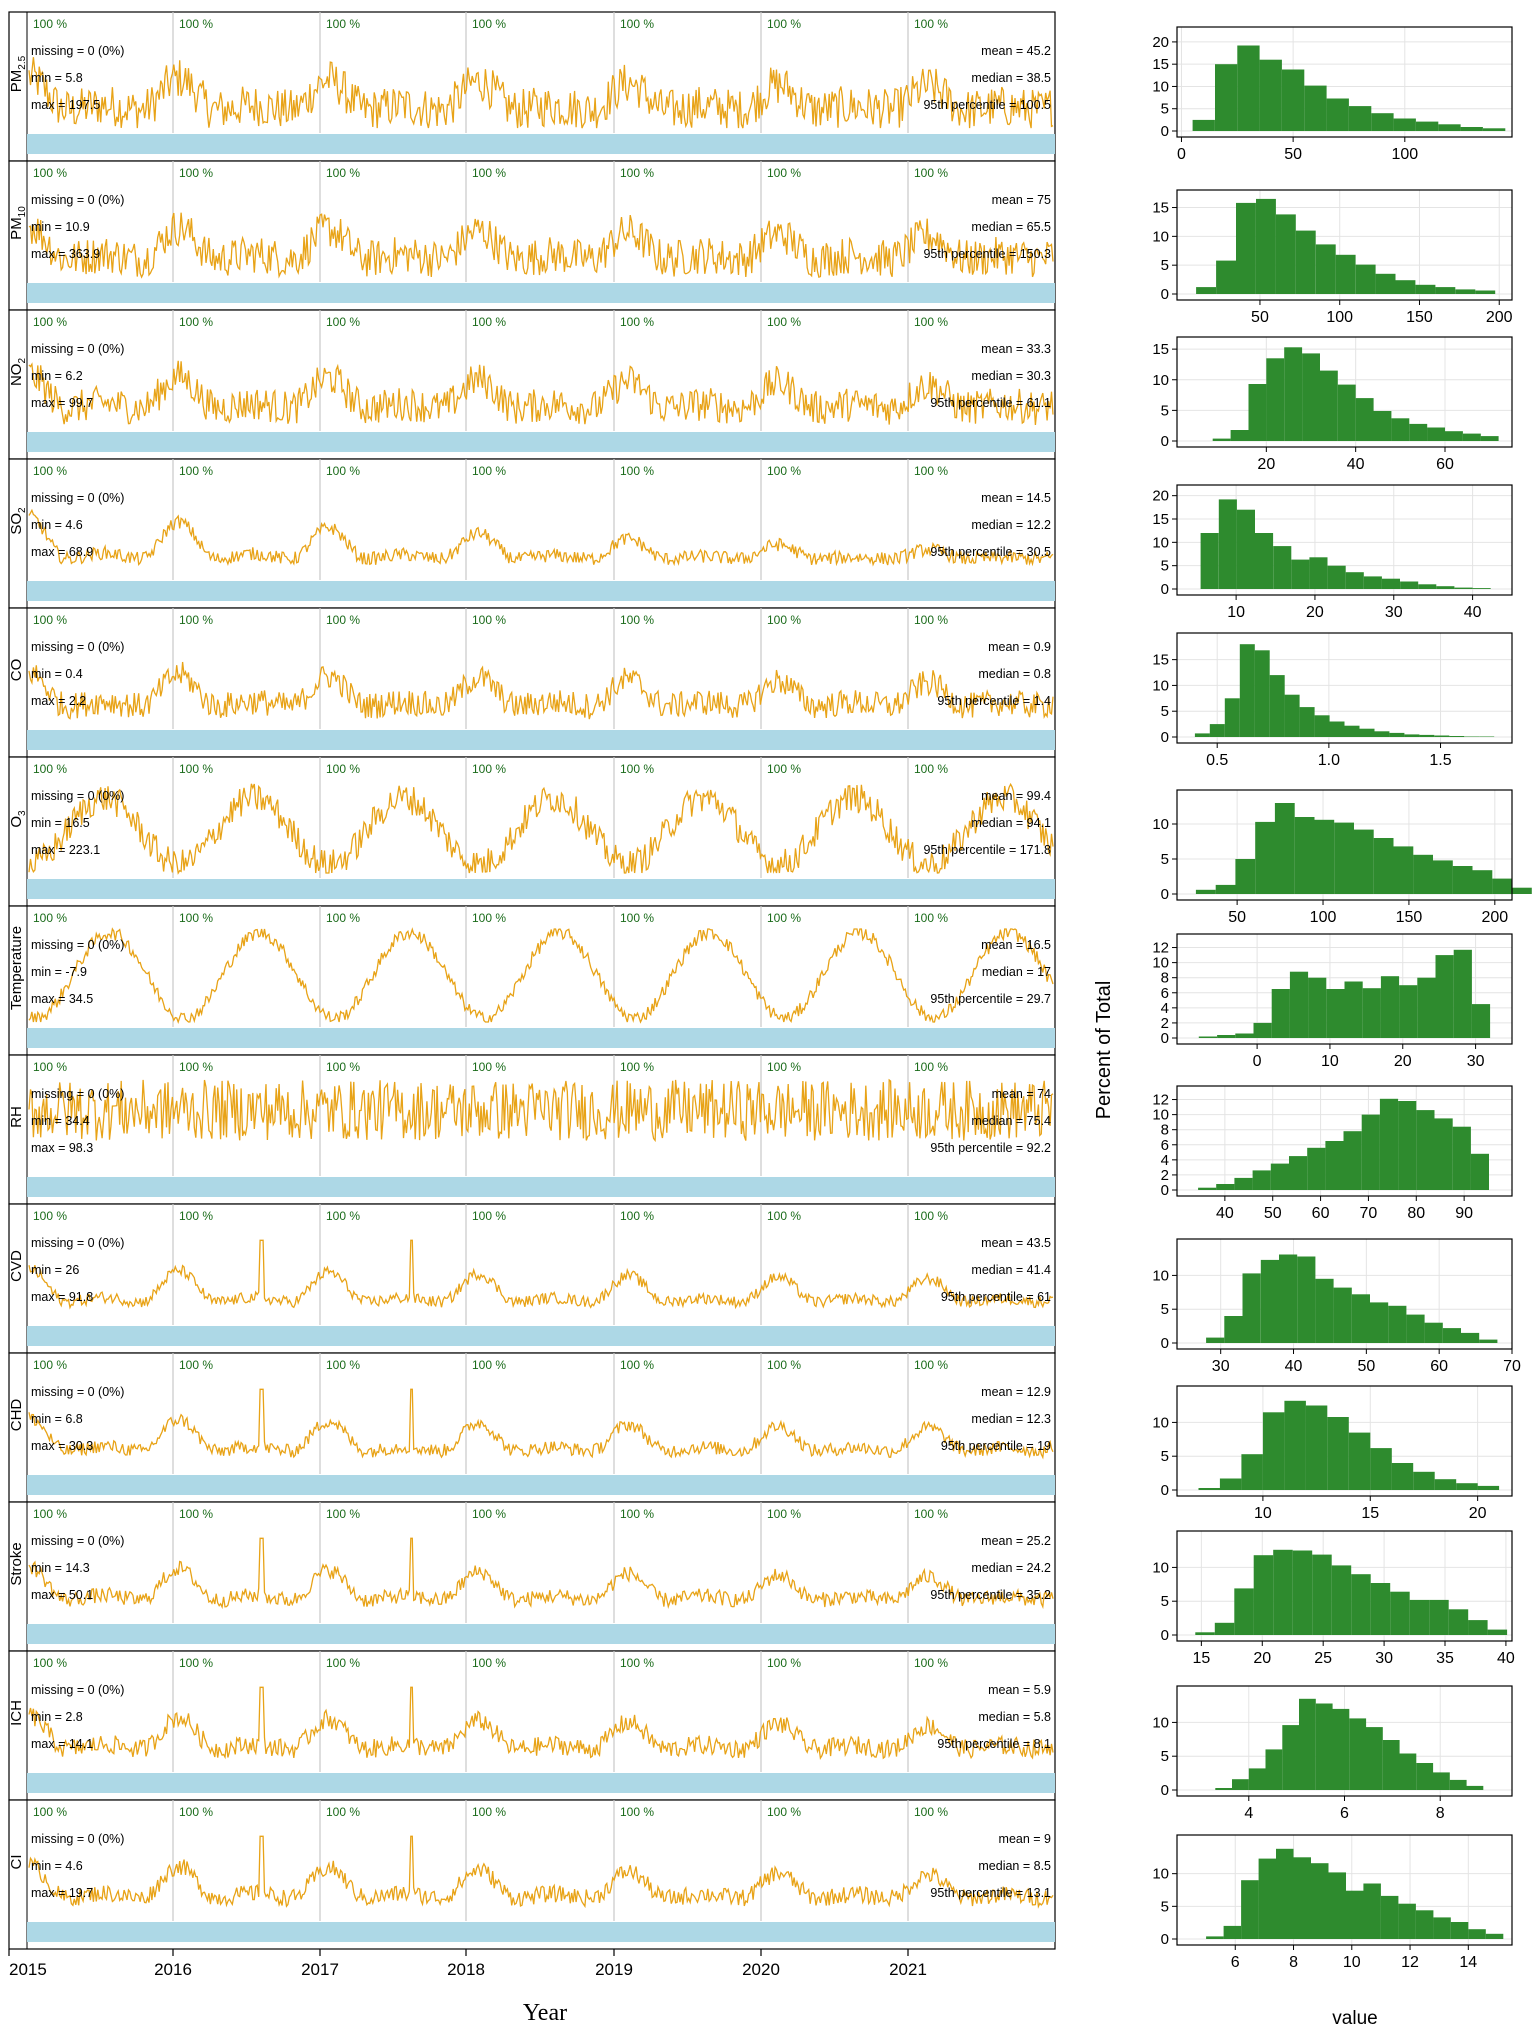 This screenshot has width=1536, height=2029. What do you see at coordinates (1236, 612) in the screenshot?
I see `hist-x-tick-label: 10` at bounding box center [1236, 612].